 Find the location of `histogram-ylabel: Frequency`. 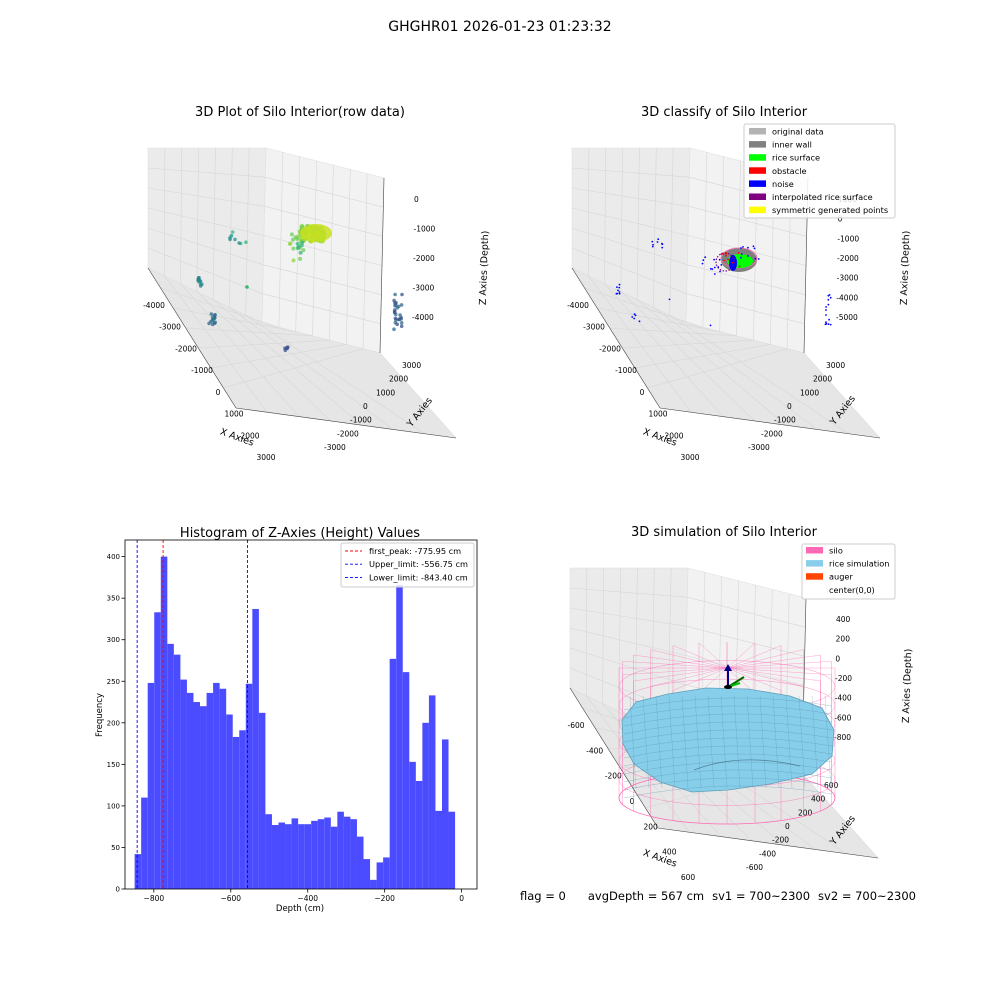

histogram-ylabel: Frequency is located at coordinates (100, 715).